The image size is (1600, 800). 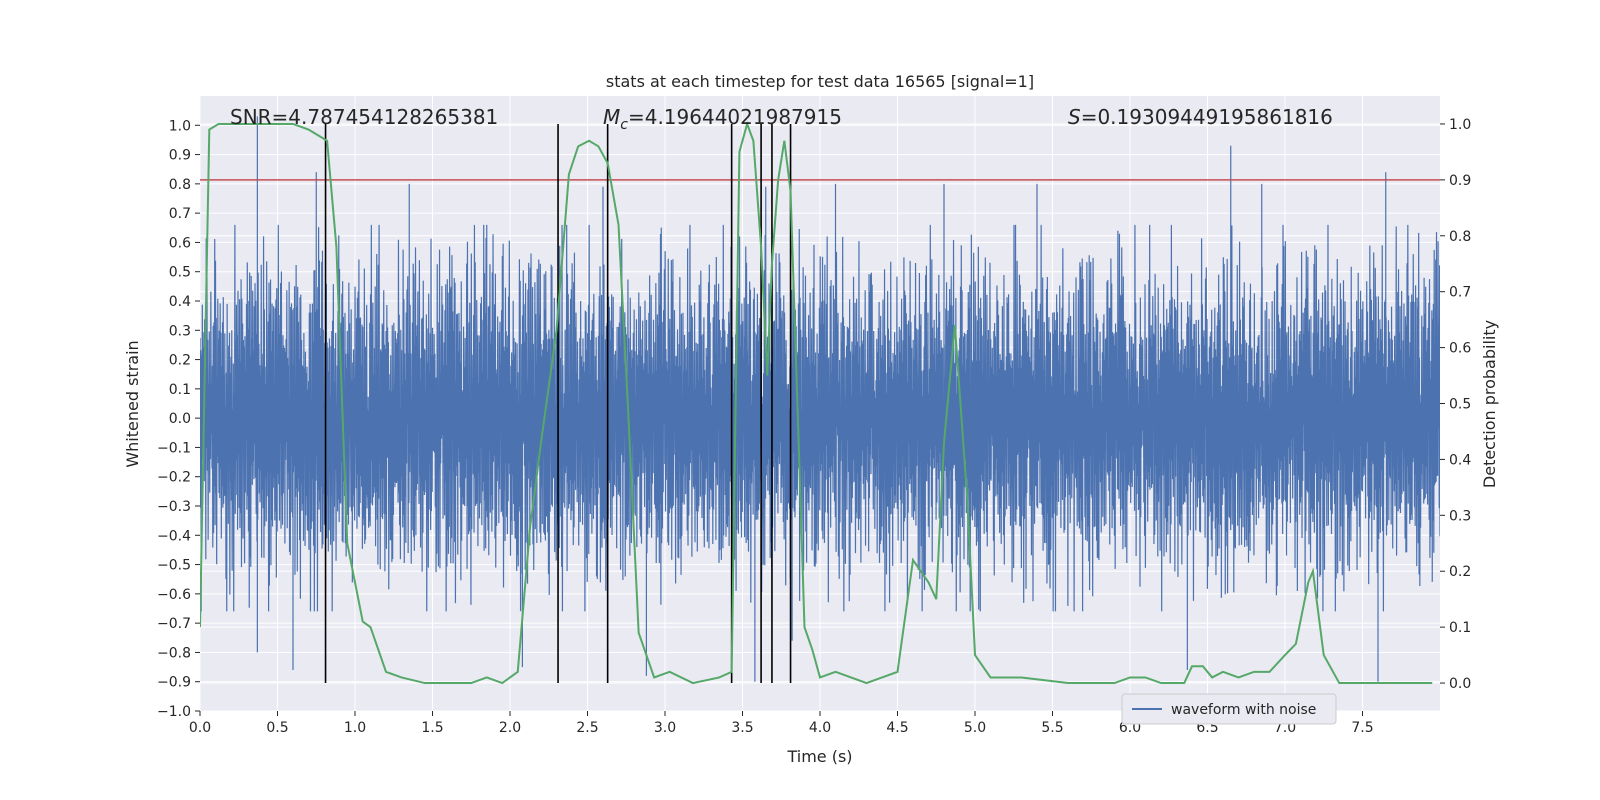 What do you see at coordinates (1460, 349) in the screenshot?
I see `y2-tick-label: 0.6` at bounding box center [1460, 349].